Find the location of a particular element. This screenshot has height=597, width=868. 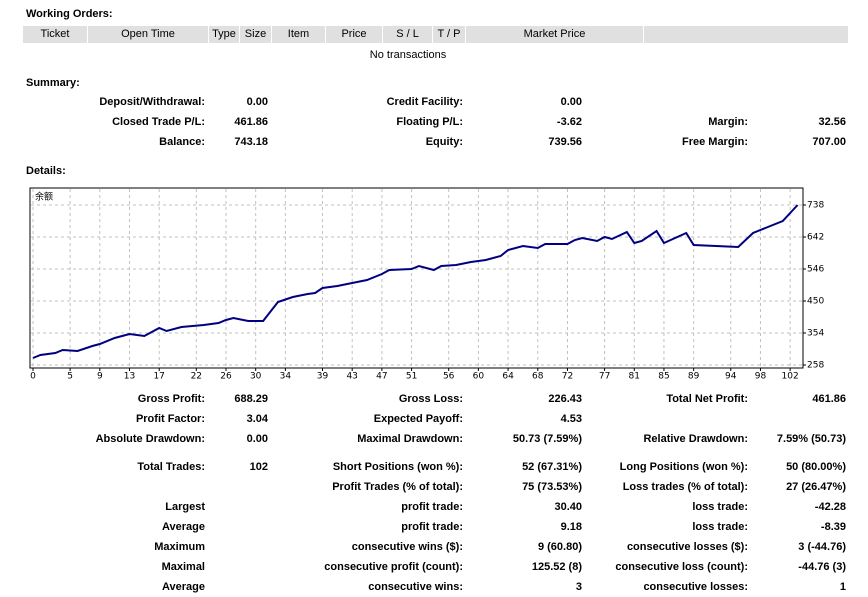

value: -42.28 is located at coordinates (830, 507).